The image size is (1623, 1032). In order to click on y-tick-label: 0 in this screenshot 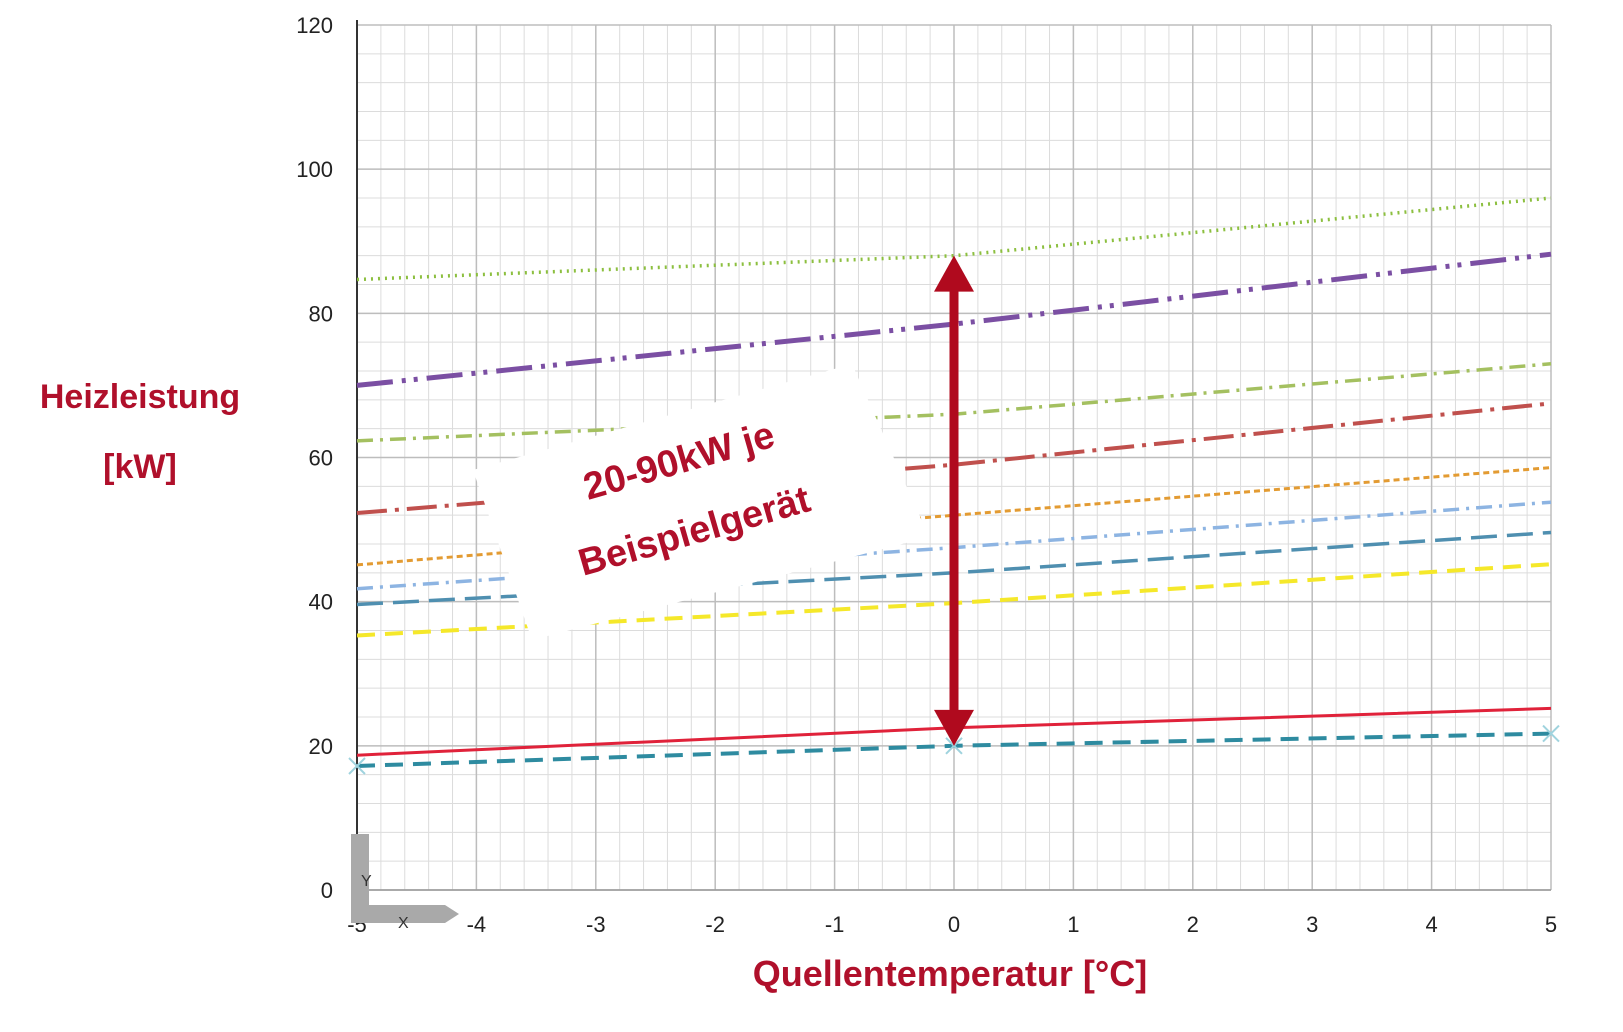, I will do `click(327, 890)`.